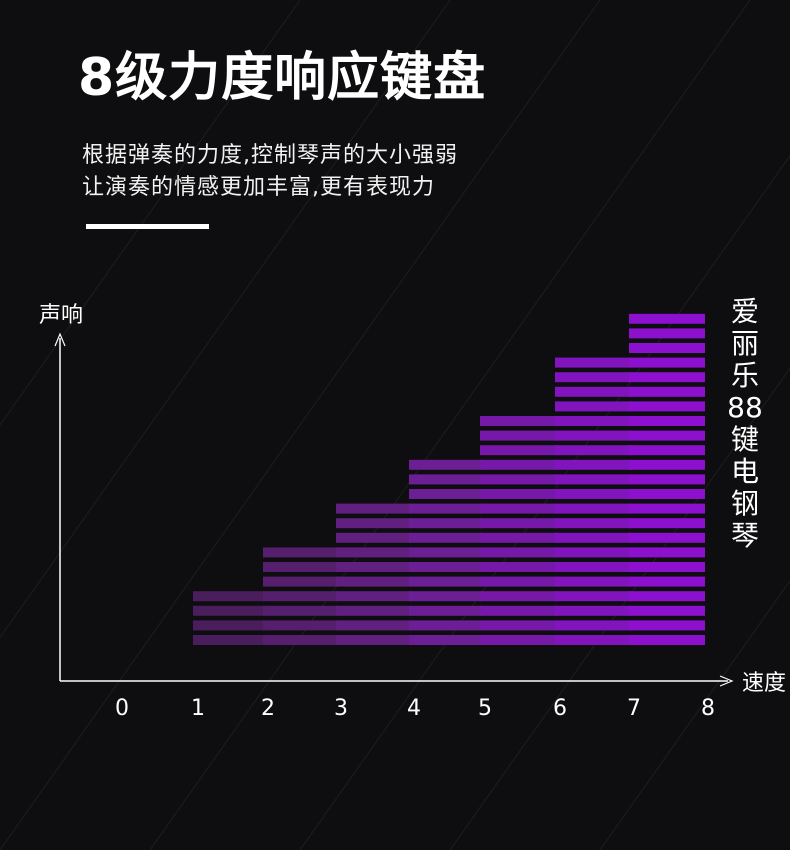 The height and width of the screenshot is (850, 790). Describe the element at coordinates (764, 683) in the screenshot. I see `x-axis-label: 速度` at that location.